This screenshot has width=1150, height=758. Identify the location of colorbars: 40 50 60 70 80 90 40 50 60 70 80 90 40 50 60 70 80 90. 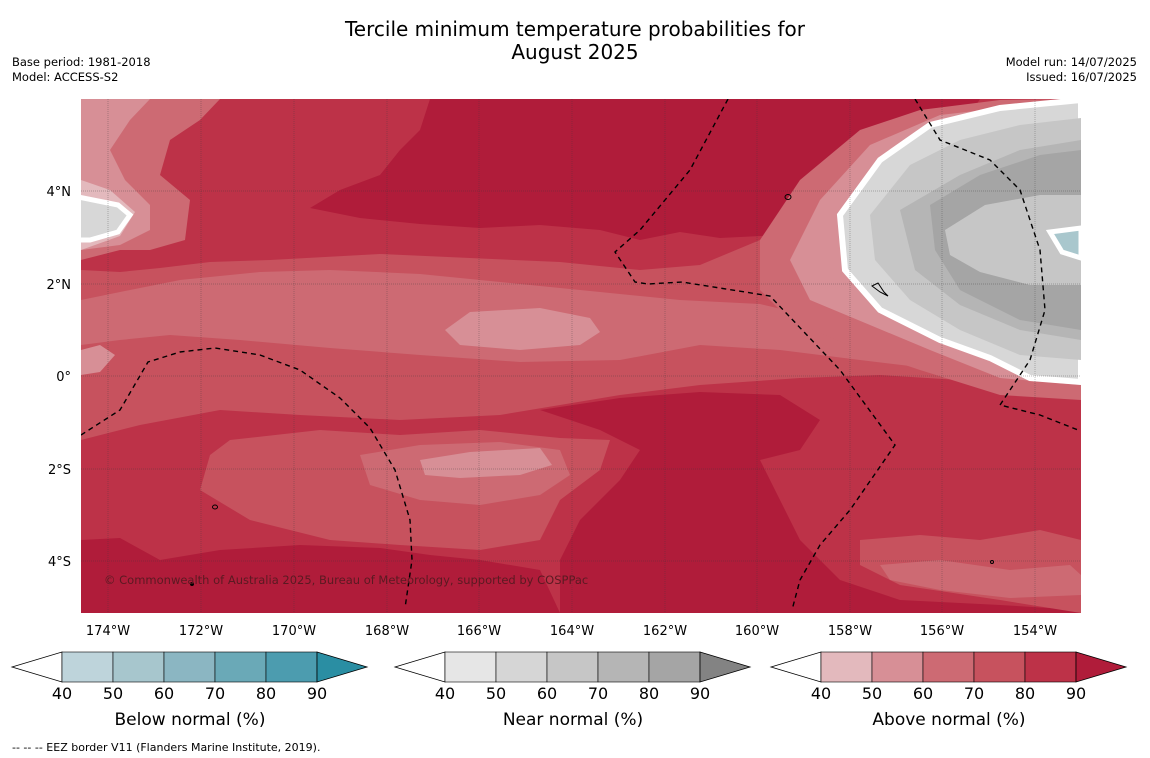
(569, 677).